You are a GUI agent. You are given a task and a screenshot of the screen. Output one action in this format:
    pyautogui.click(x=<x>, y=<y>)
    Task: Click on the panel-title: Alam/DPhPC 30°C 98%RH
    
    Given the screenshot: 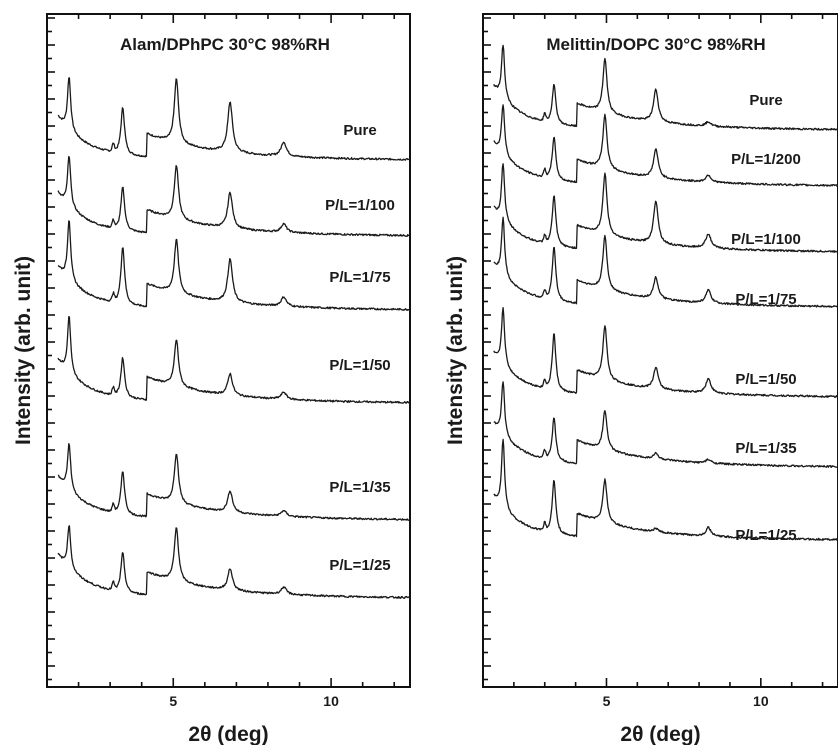 What is the action you would take?
    pyautogui.click(x=225, y=44)
    